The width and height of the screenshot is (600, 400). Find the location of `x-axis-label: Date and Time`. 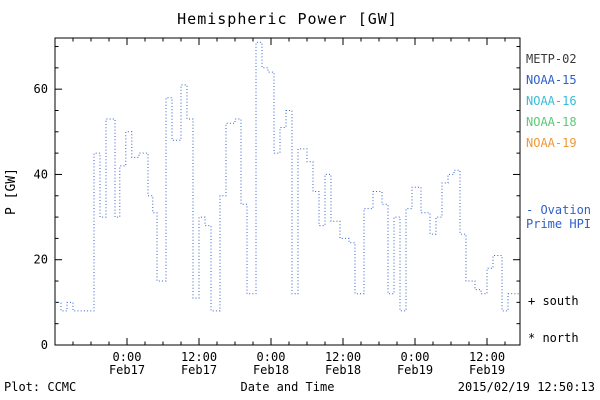

x-axis-label: Date and Time is located at coordinates (287, 387).